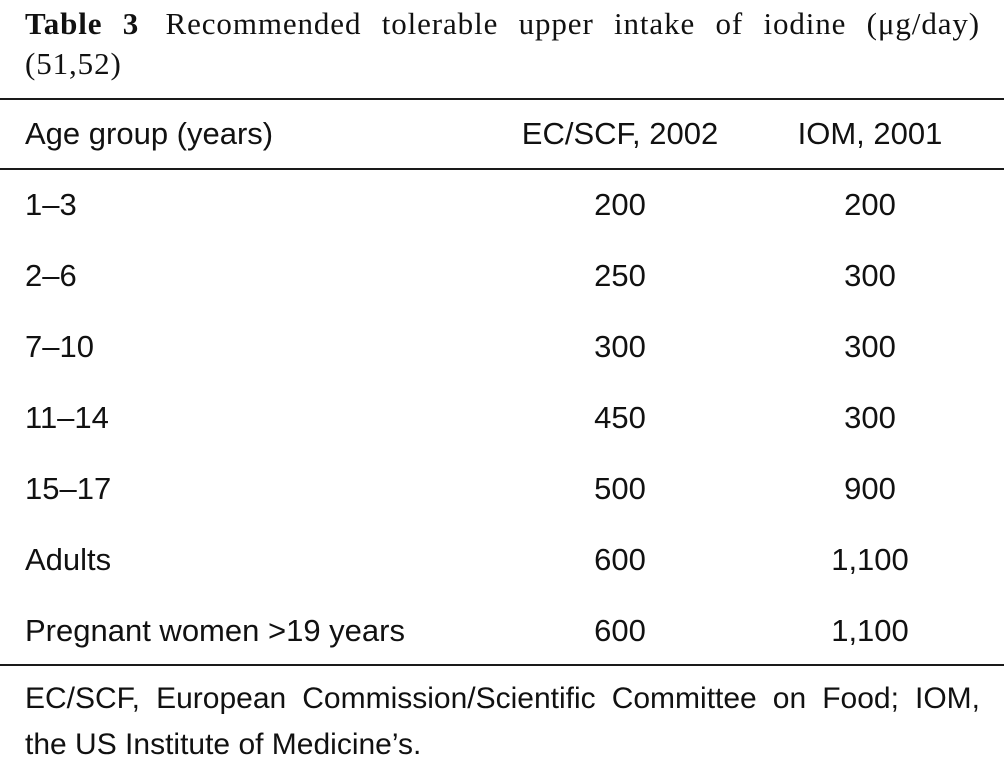 Image resolution: width=1004 pixels, height=768 pixels. I want to click on table-cell-age: 1–3, so click(51, 204).